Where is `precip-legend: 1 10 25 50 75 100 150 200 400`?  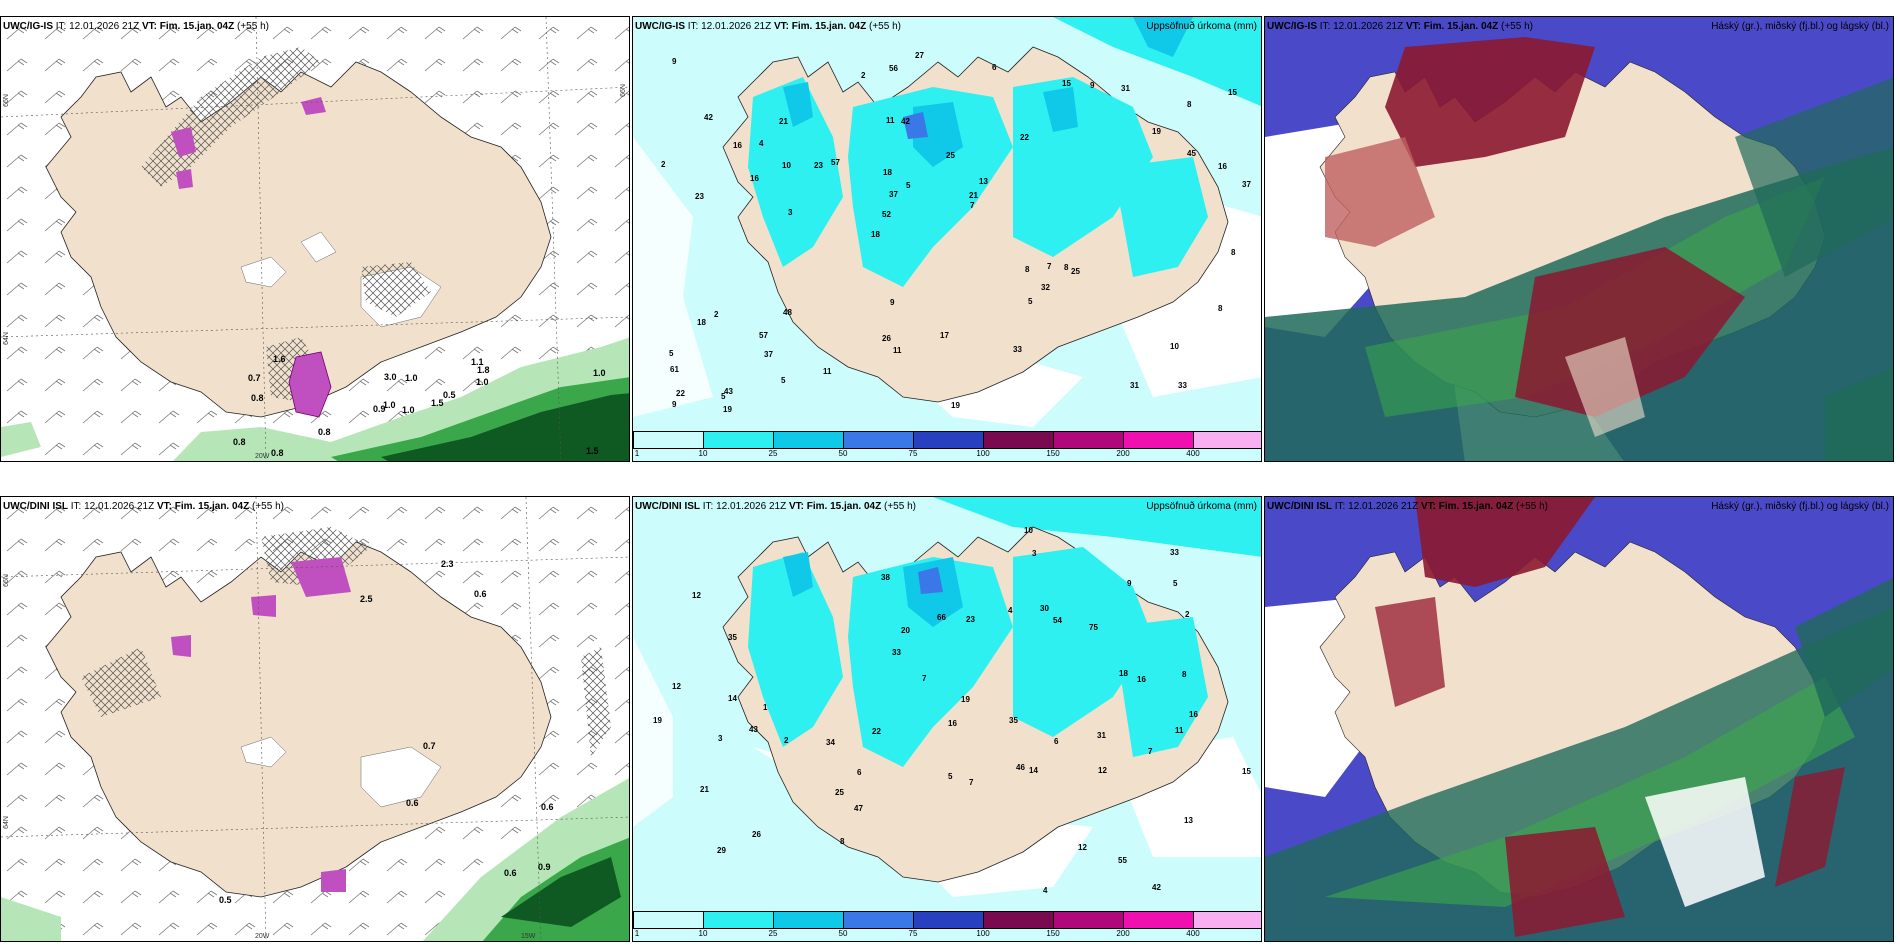 precip-legend: 1 10 25 50 75 100 150 200 400 is located at coordinates (947, 444).